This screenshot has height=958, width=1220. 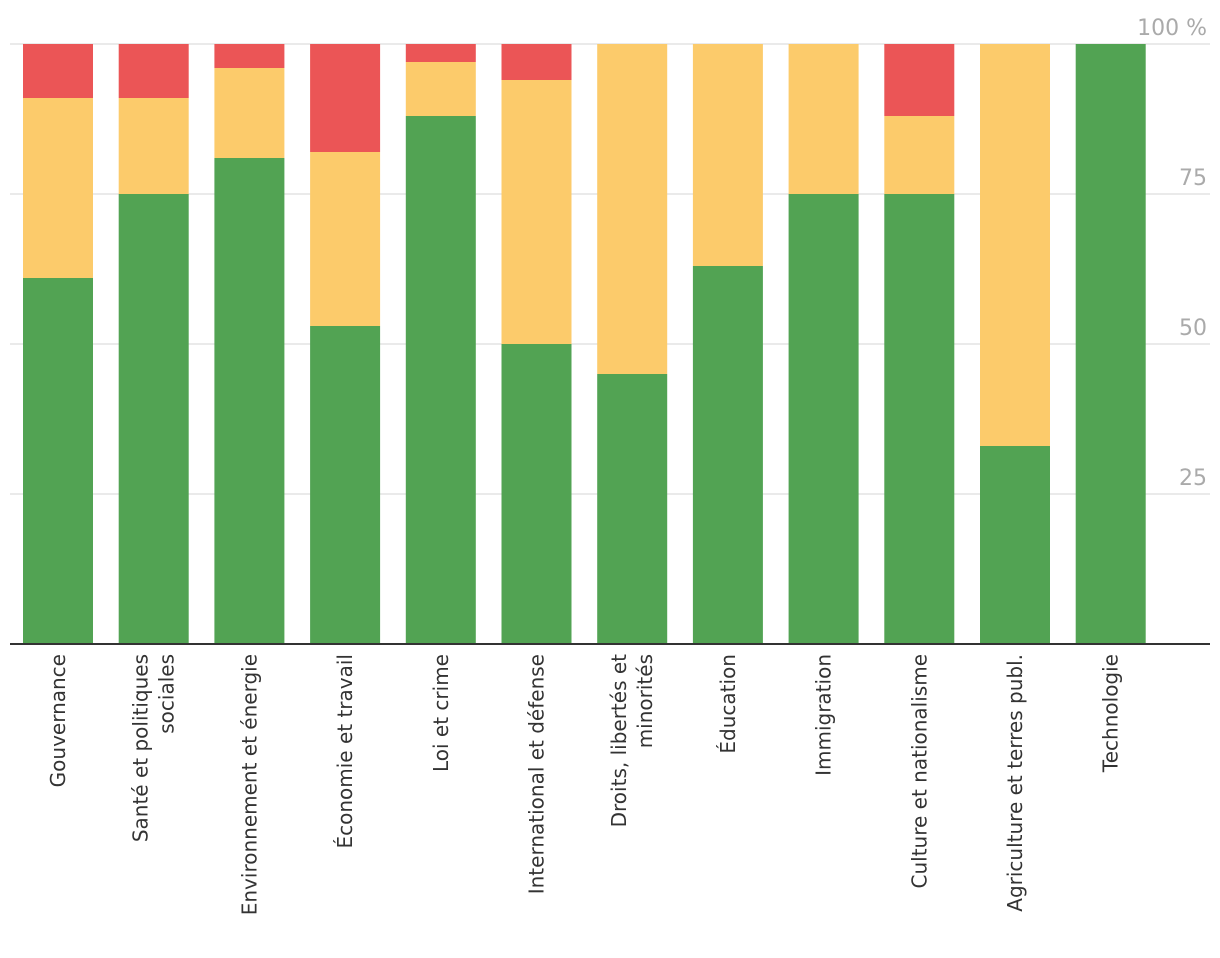 What do you see at coordinates (619, 741) in the screenshot?
I see `x-tick-label-7-line-1: Droits, libertés et` at bounding box center [619, 741].